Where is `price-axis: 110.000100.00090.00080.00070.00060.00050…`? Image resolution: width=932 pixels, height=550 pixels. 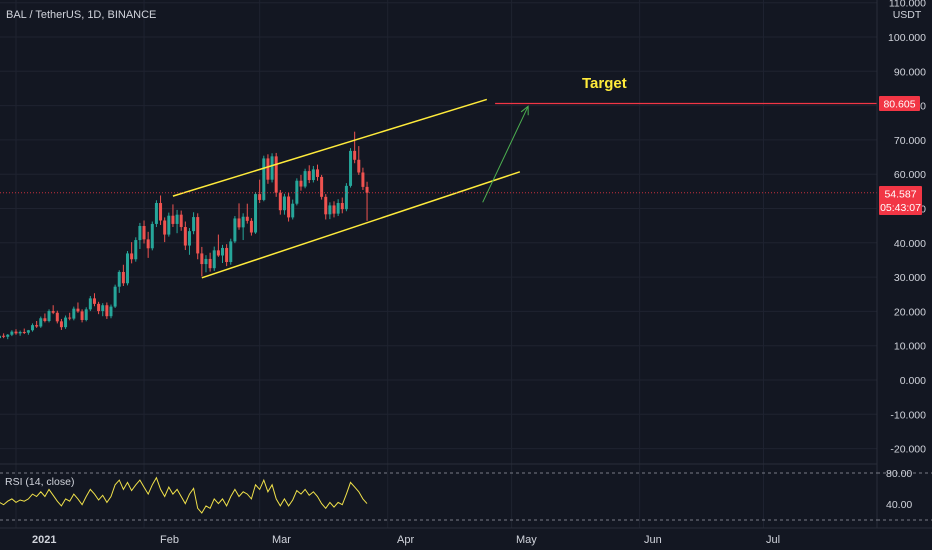
price-axis: 110.000100.00090.00080.00070.00060.00050… is located at coordinates (901, 264).